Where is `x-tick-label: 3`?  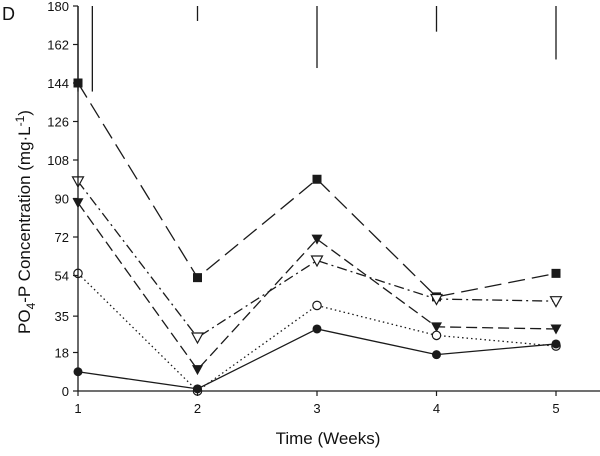
x-tick-label: 3 is located at coordinates (316, 408).